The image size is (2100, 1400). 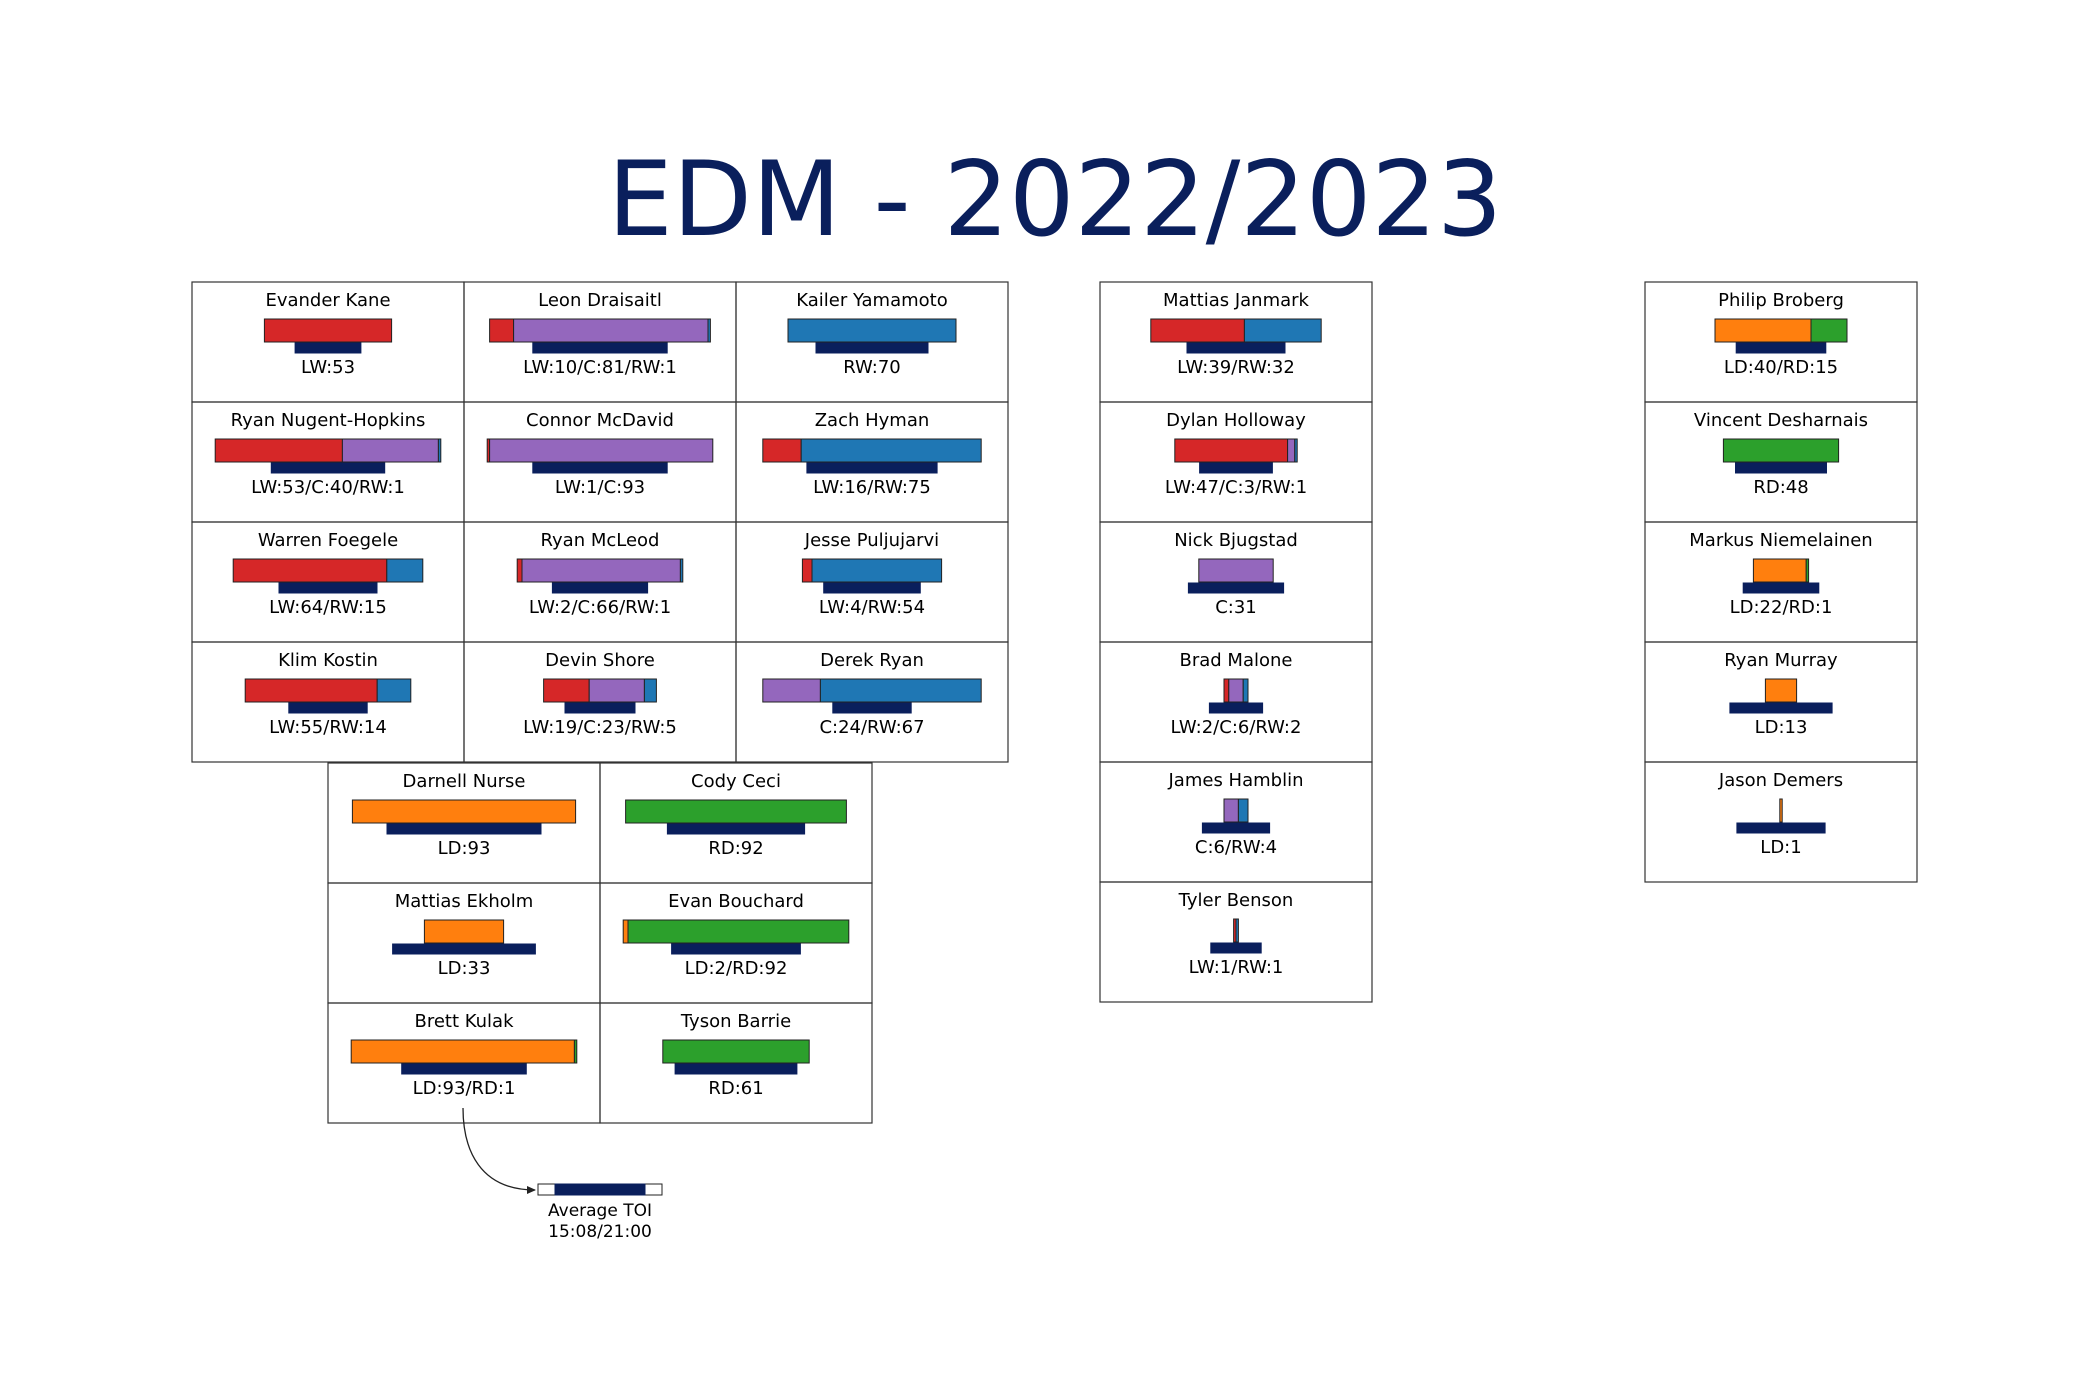 I want to click on player-name: Tyson Barrie, so click(x=735, y=1021).